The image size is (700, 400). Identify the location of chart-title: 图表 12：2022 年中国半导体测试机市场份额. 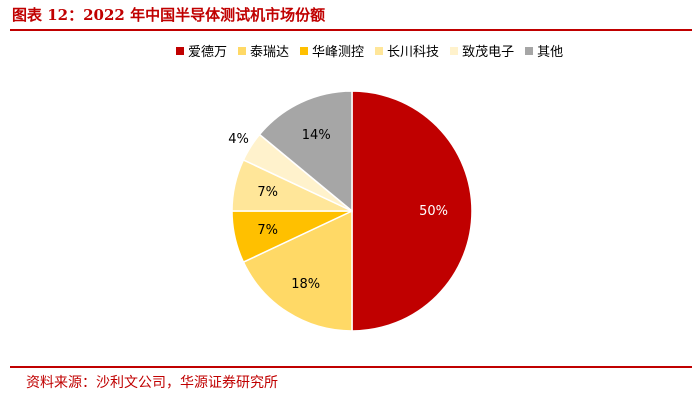
(169, 15).